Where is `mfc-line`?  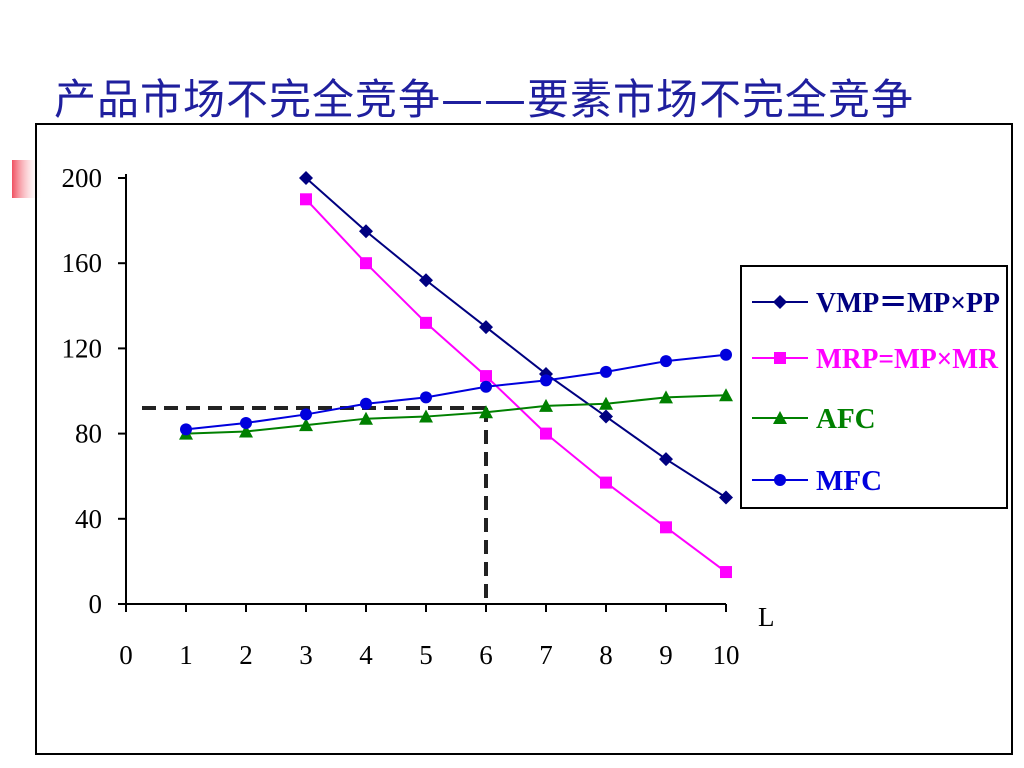 mfc-line is located at coordinates (456, 392).